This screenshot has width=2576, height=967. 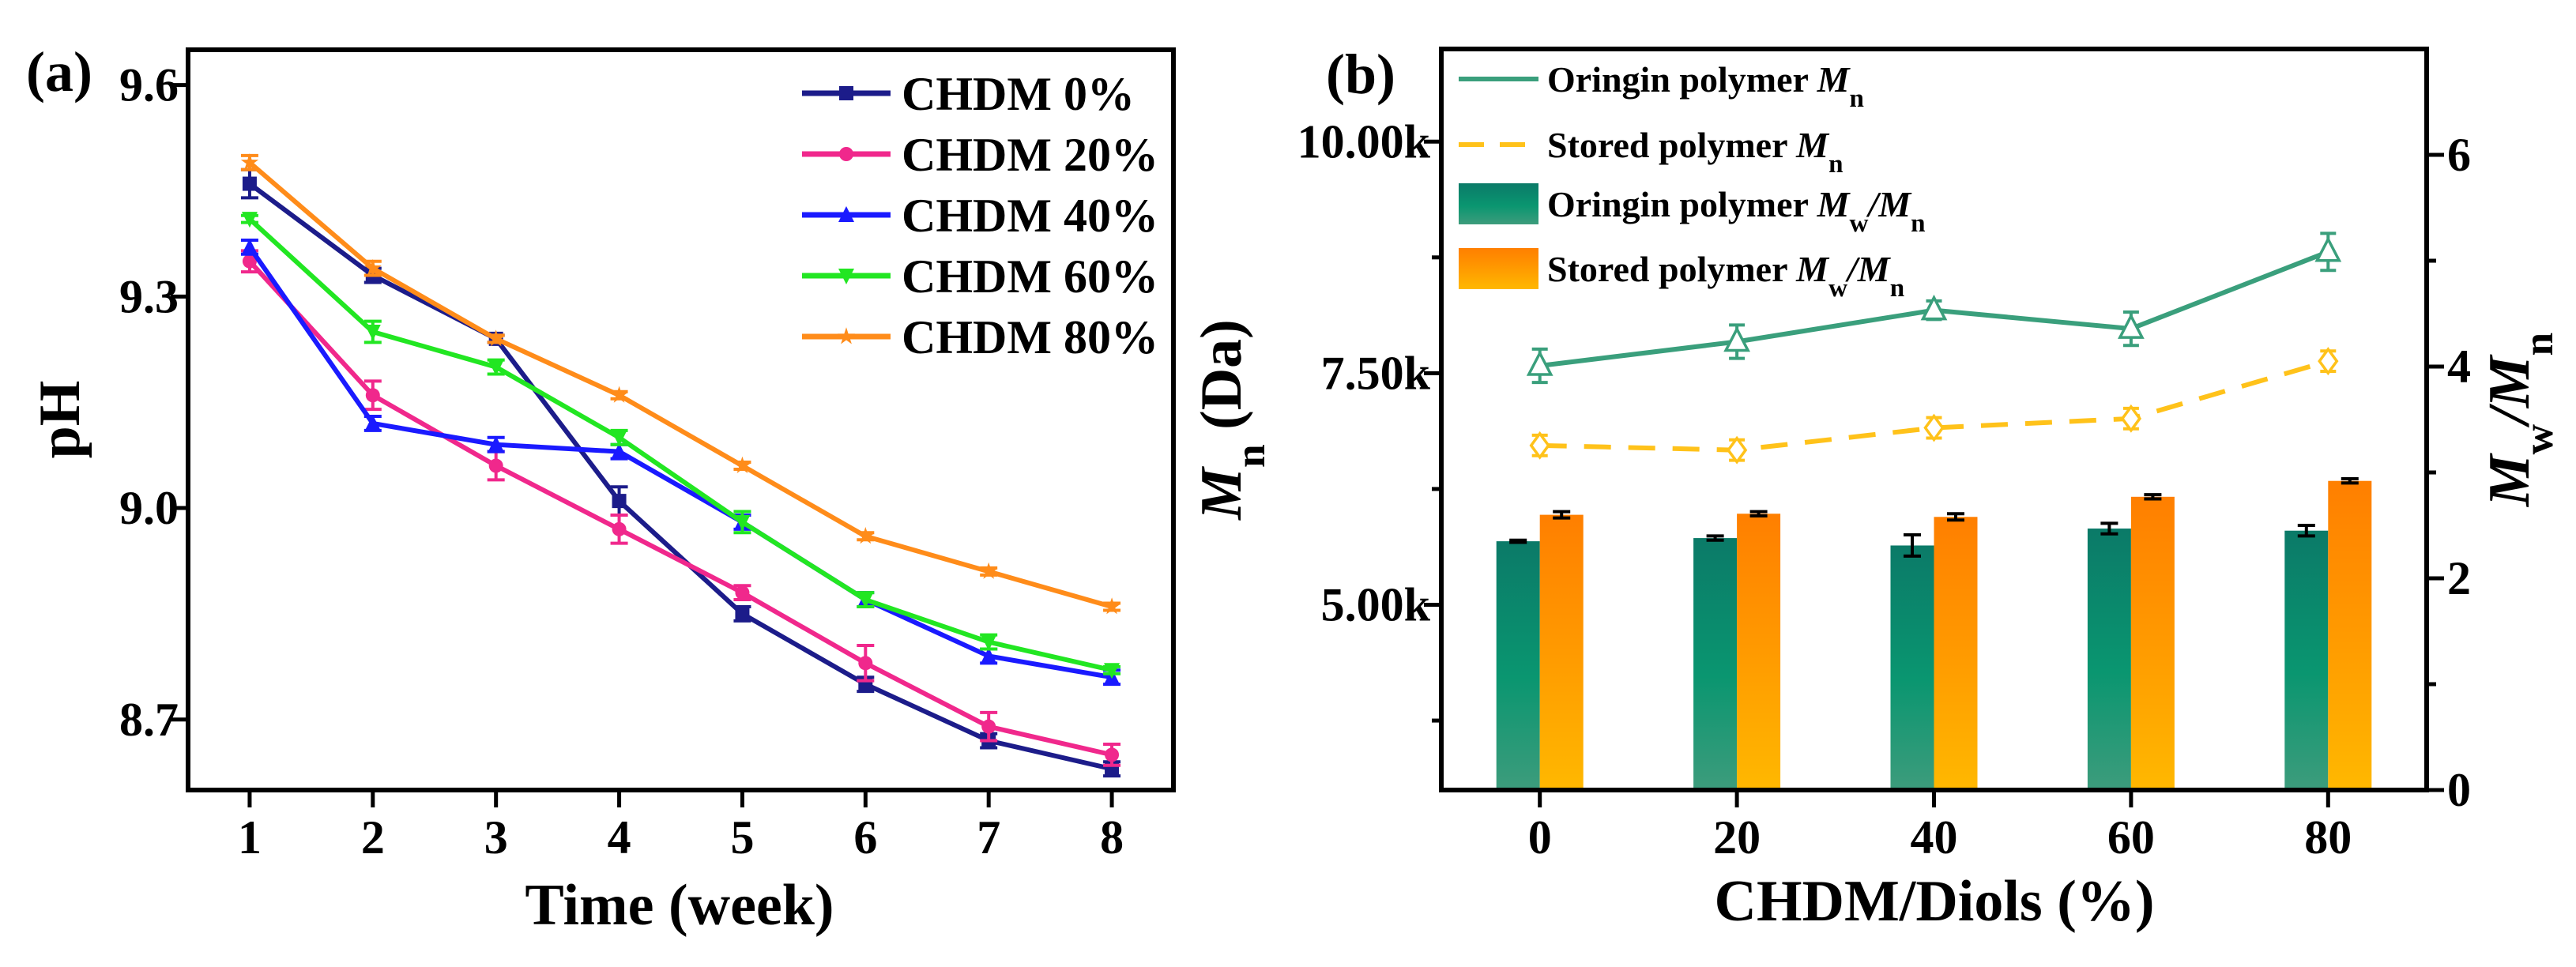 I want to click on legend-label: CHDM 80%, so click(x=1030, y=337).